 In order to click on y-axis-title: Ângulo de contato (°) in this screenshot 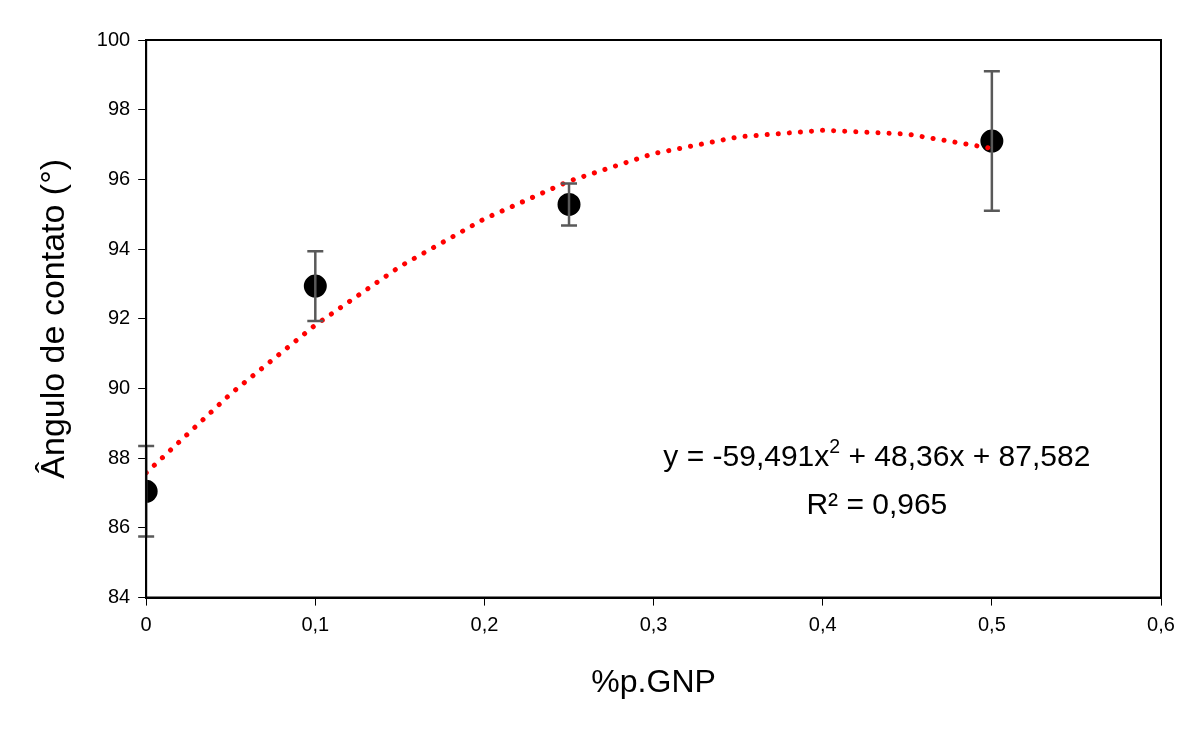, I will do `click(51, 318)`.